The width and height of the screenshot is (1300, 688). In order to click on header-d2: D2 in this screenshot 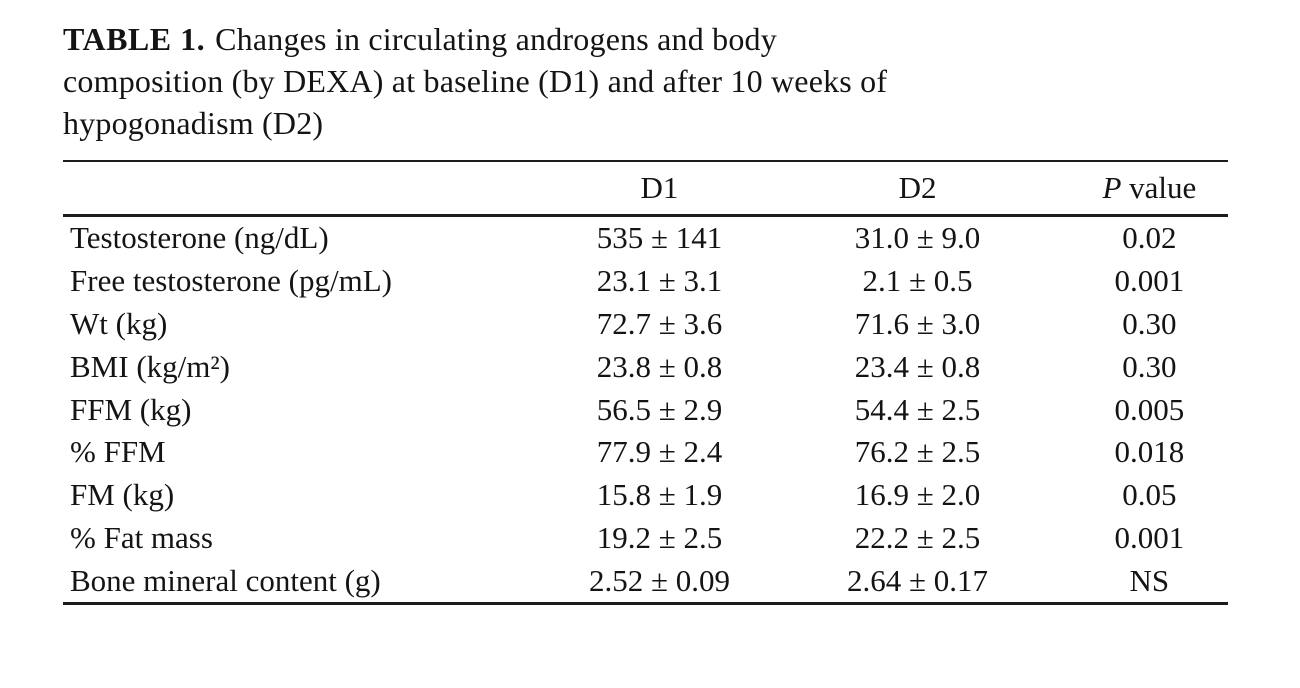, I will do `click(917, 188)`.